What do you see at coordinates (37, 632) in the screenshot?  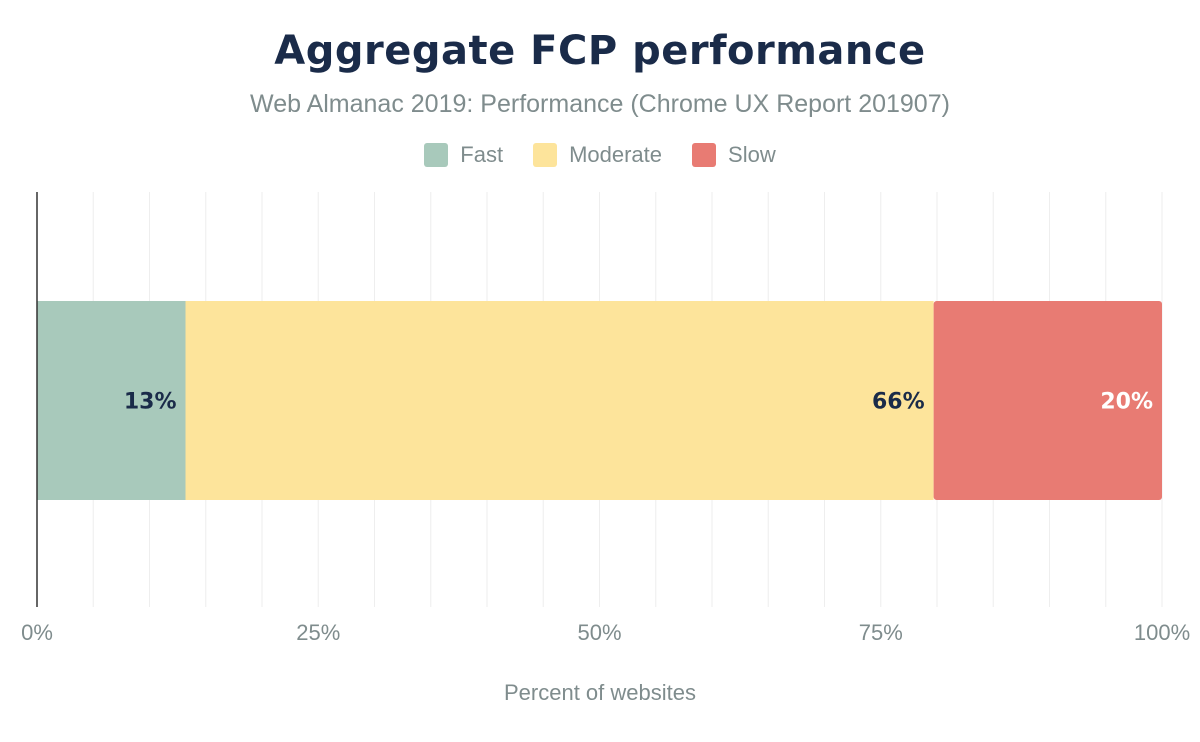 I see `x-tick-label: 0%` at bounding box center [37, 632].